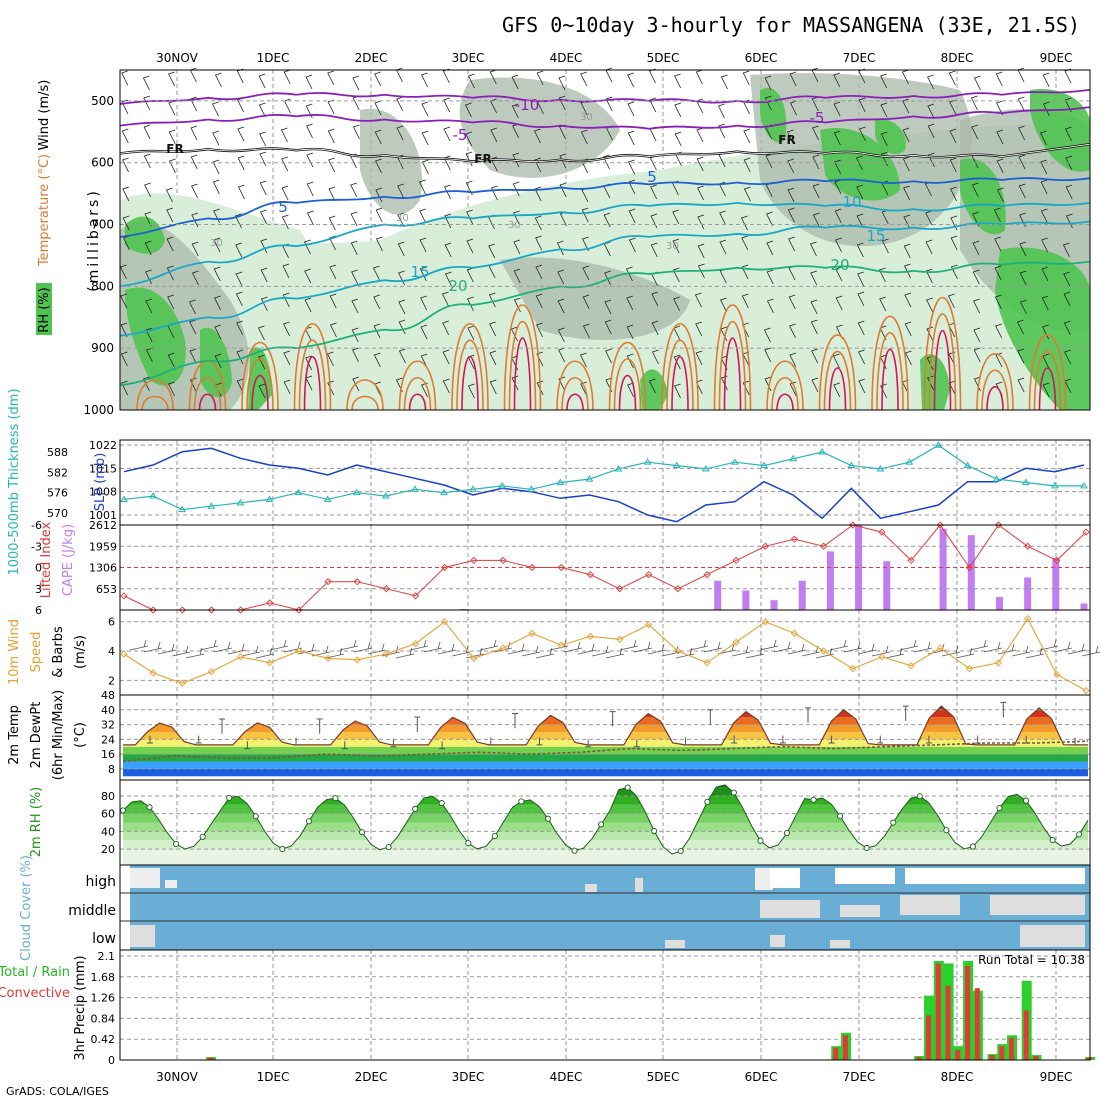 This screenshot has width=1100, height=1100. I want to click on top-date-label: 8DEC, so click(957, 58).